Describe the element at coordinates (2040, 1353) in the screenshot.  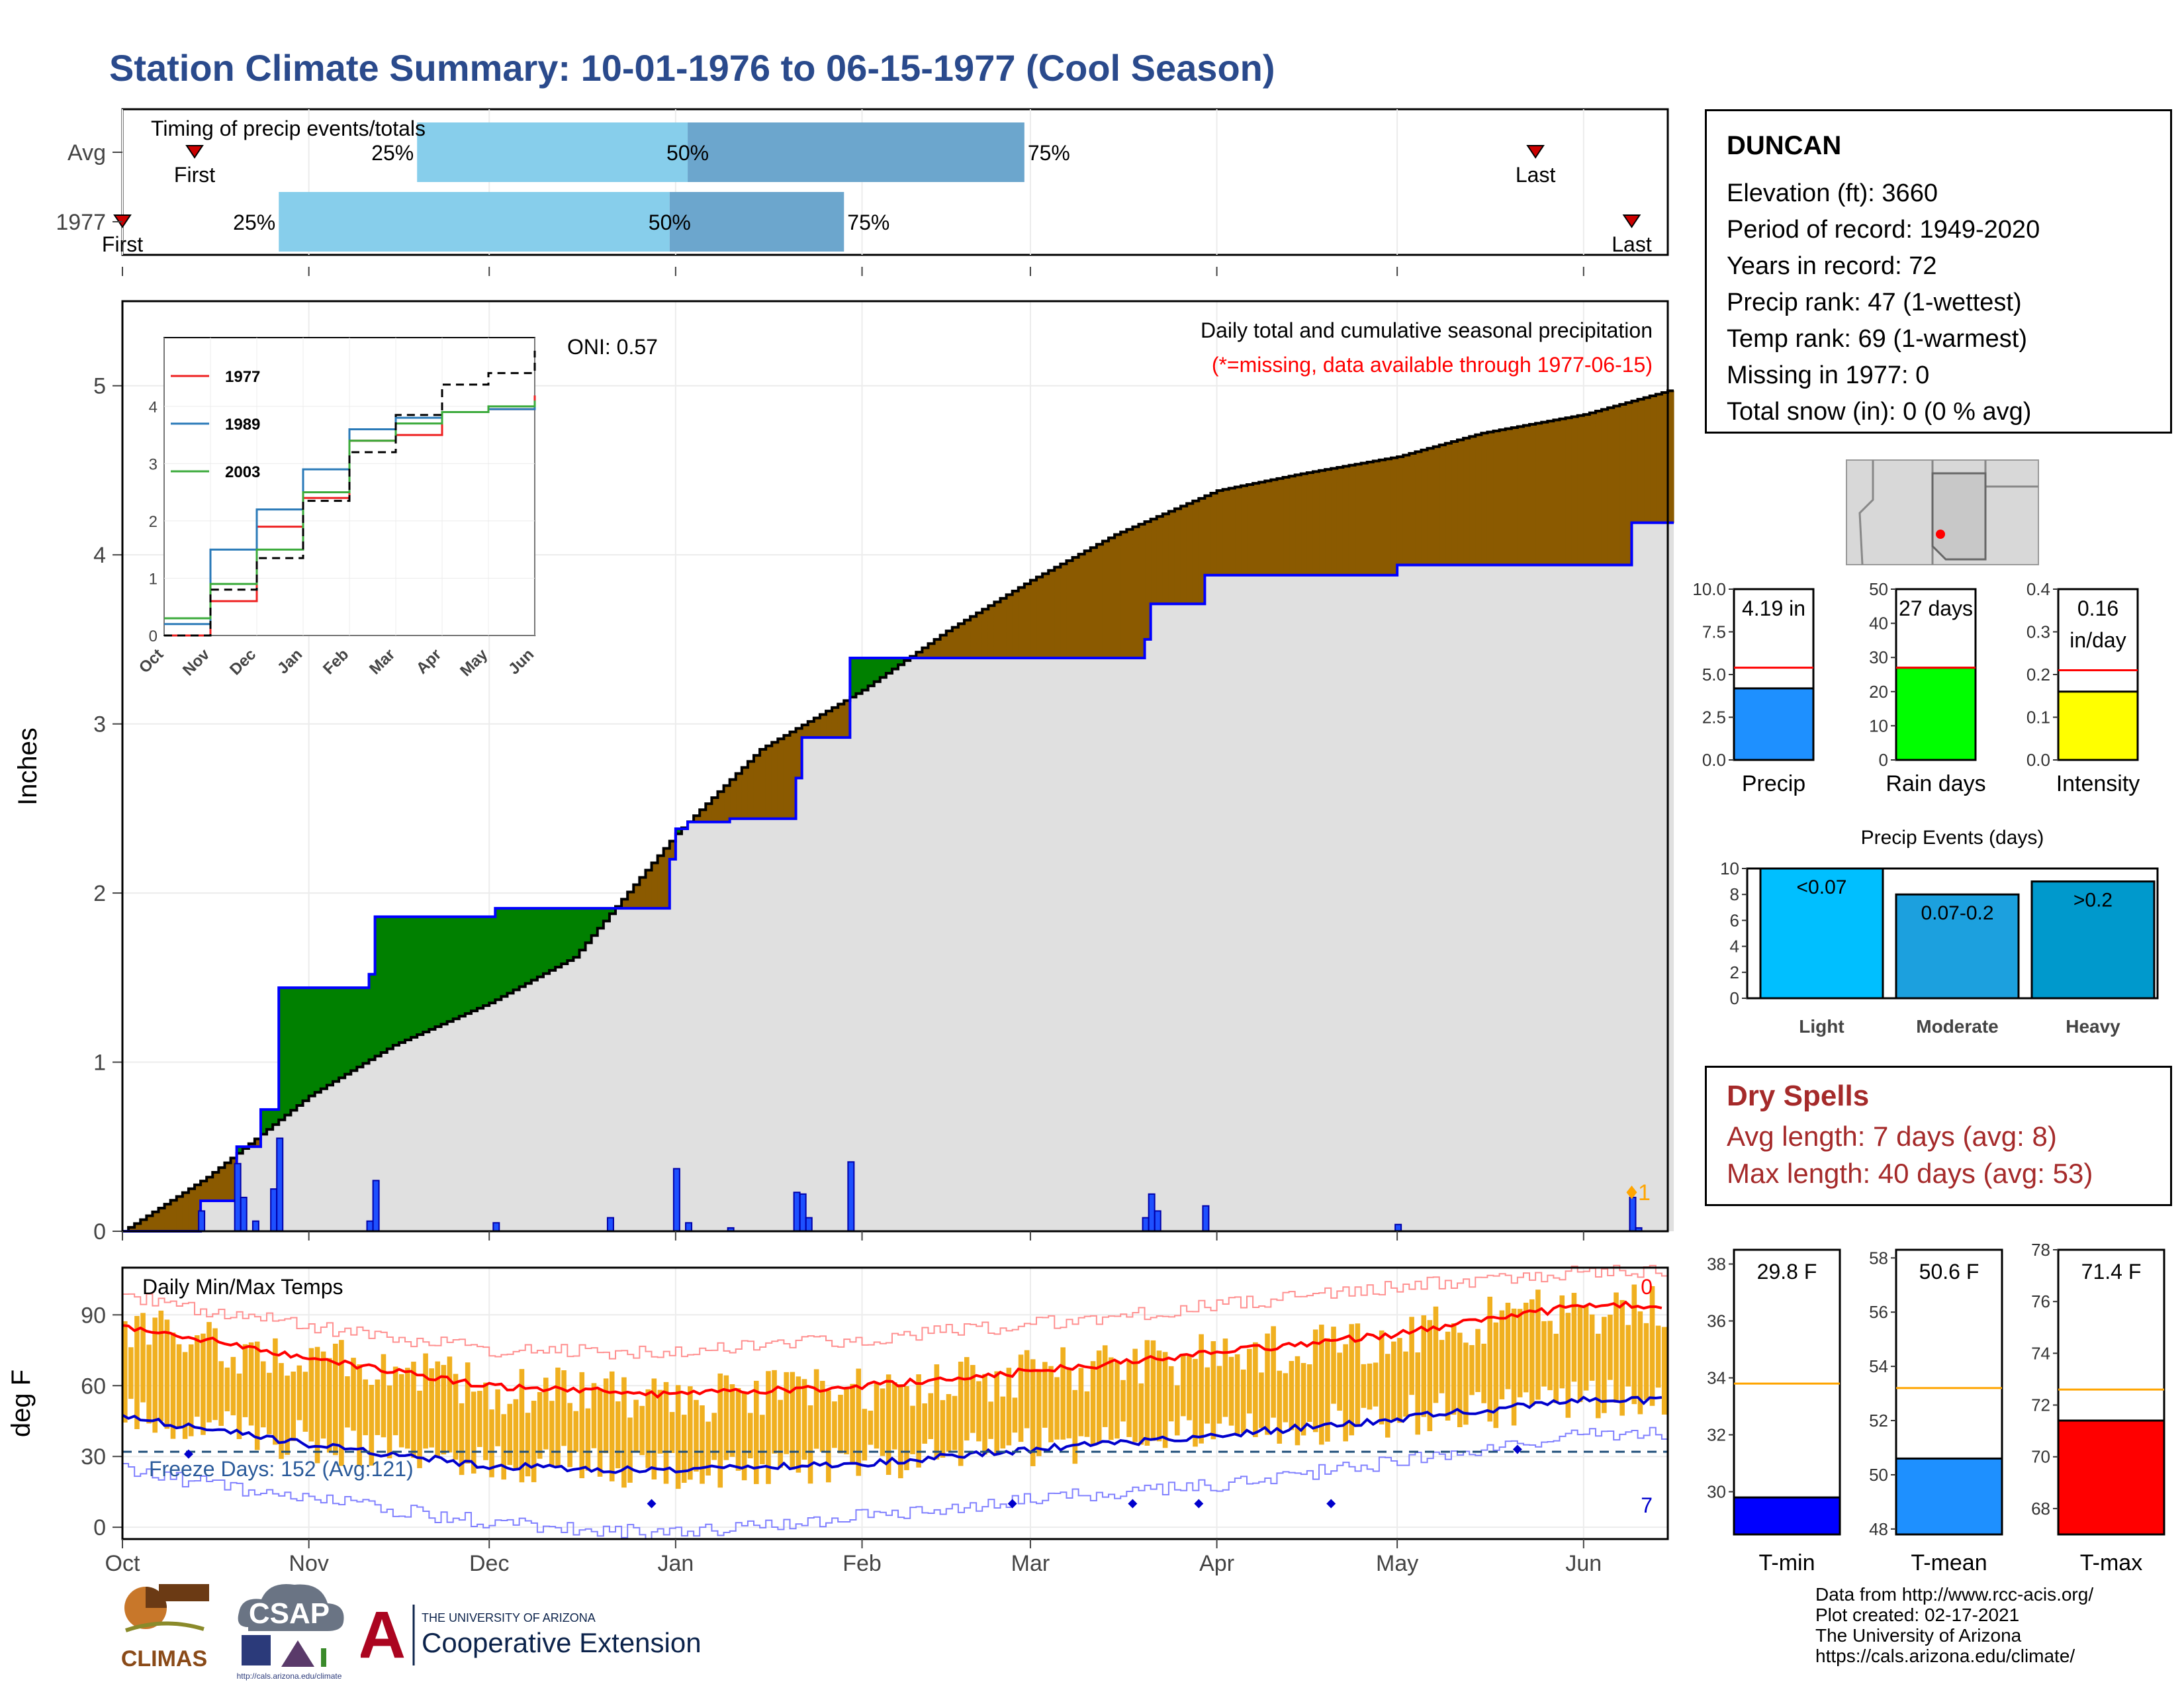
I see `temp-summary-tick-label: 74` at that location.